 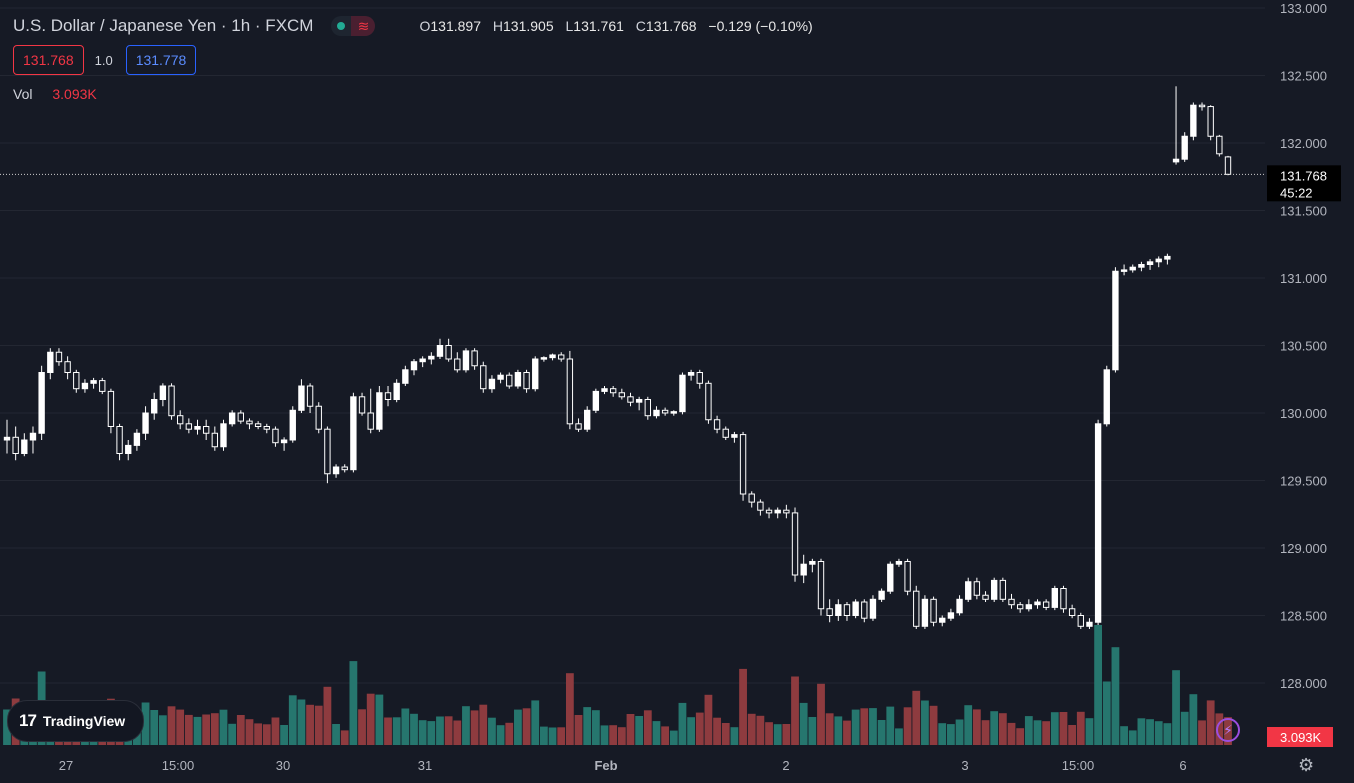 I want to click on time-tick-label: 2, so click(x=785, y=765).